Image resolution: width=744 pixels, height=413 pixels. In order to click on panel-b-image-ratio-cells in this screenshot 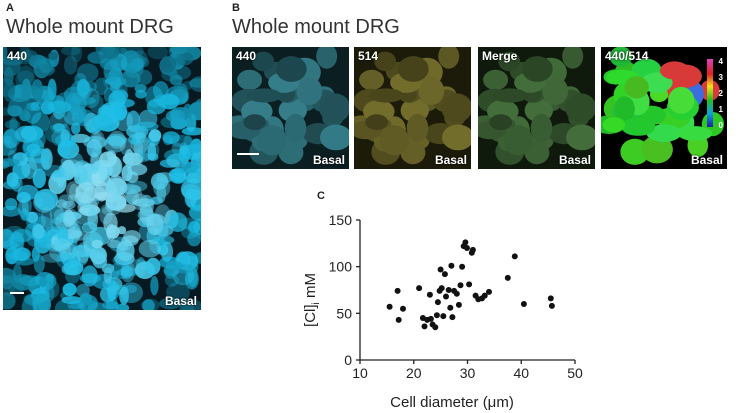, I will do `click(664, 108)`.